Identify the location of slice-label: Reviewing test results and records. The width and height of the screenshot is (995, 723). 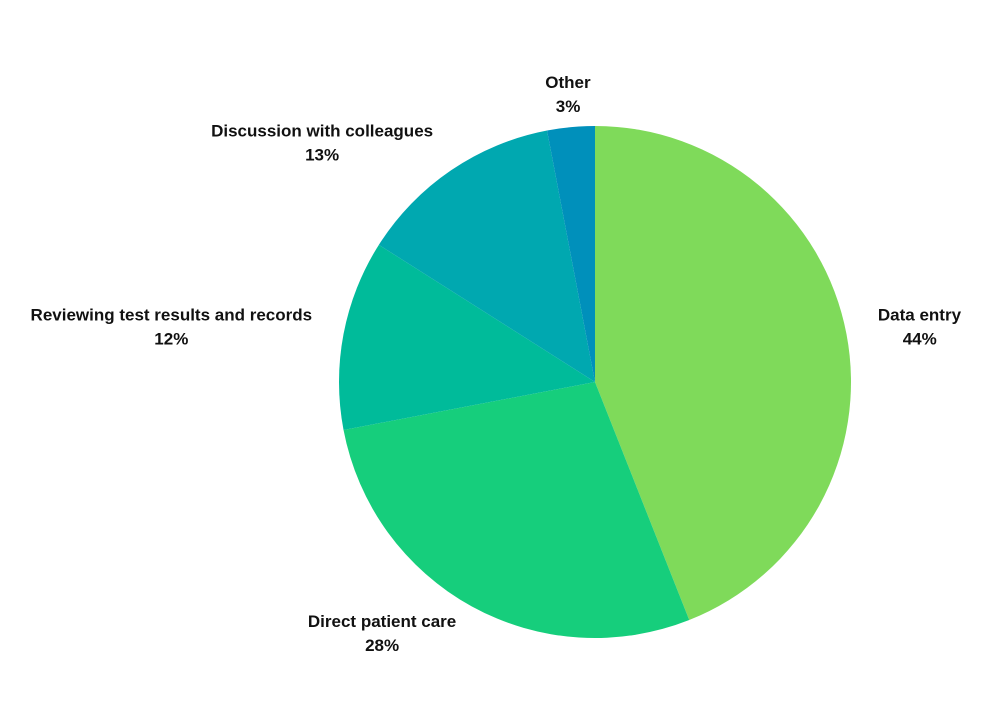
(172, 315).